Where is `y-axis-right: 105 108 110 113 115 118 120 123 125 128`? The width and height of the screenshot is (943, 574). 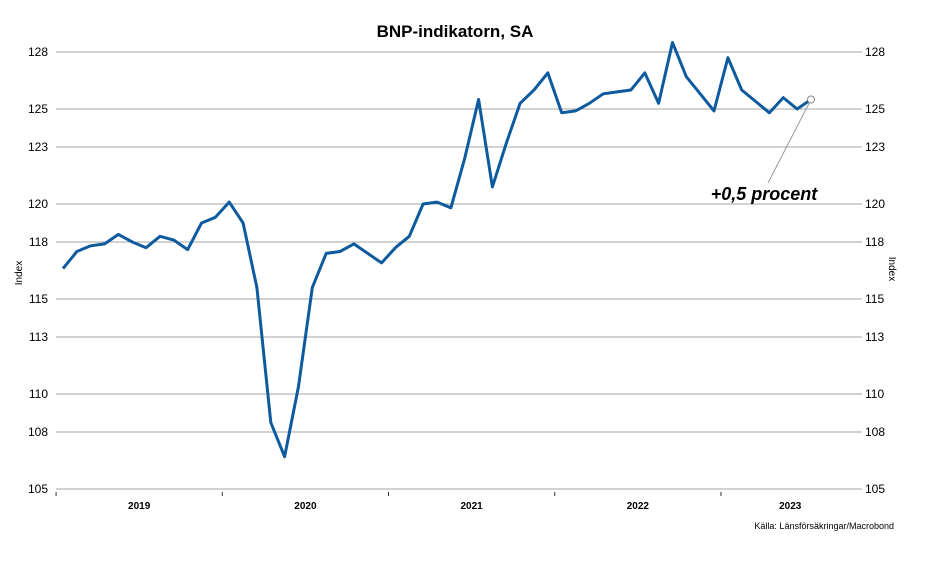 y-axis-right: 105 108 110 113 115 118 120 123 125 128 is located at coordinates (875, 270).